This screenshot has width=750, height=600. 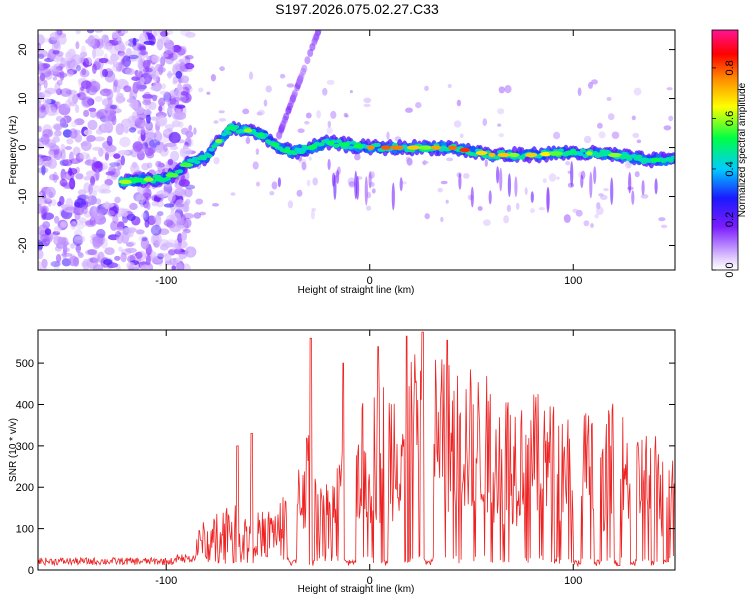 I want to click on y-tick-label: 400, so click(x=25, y=405).